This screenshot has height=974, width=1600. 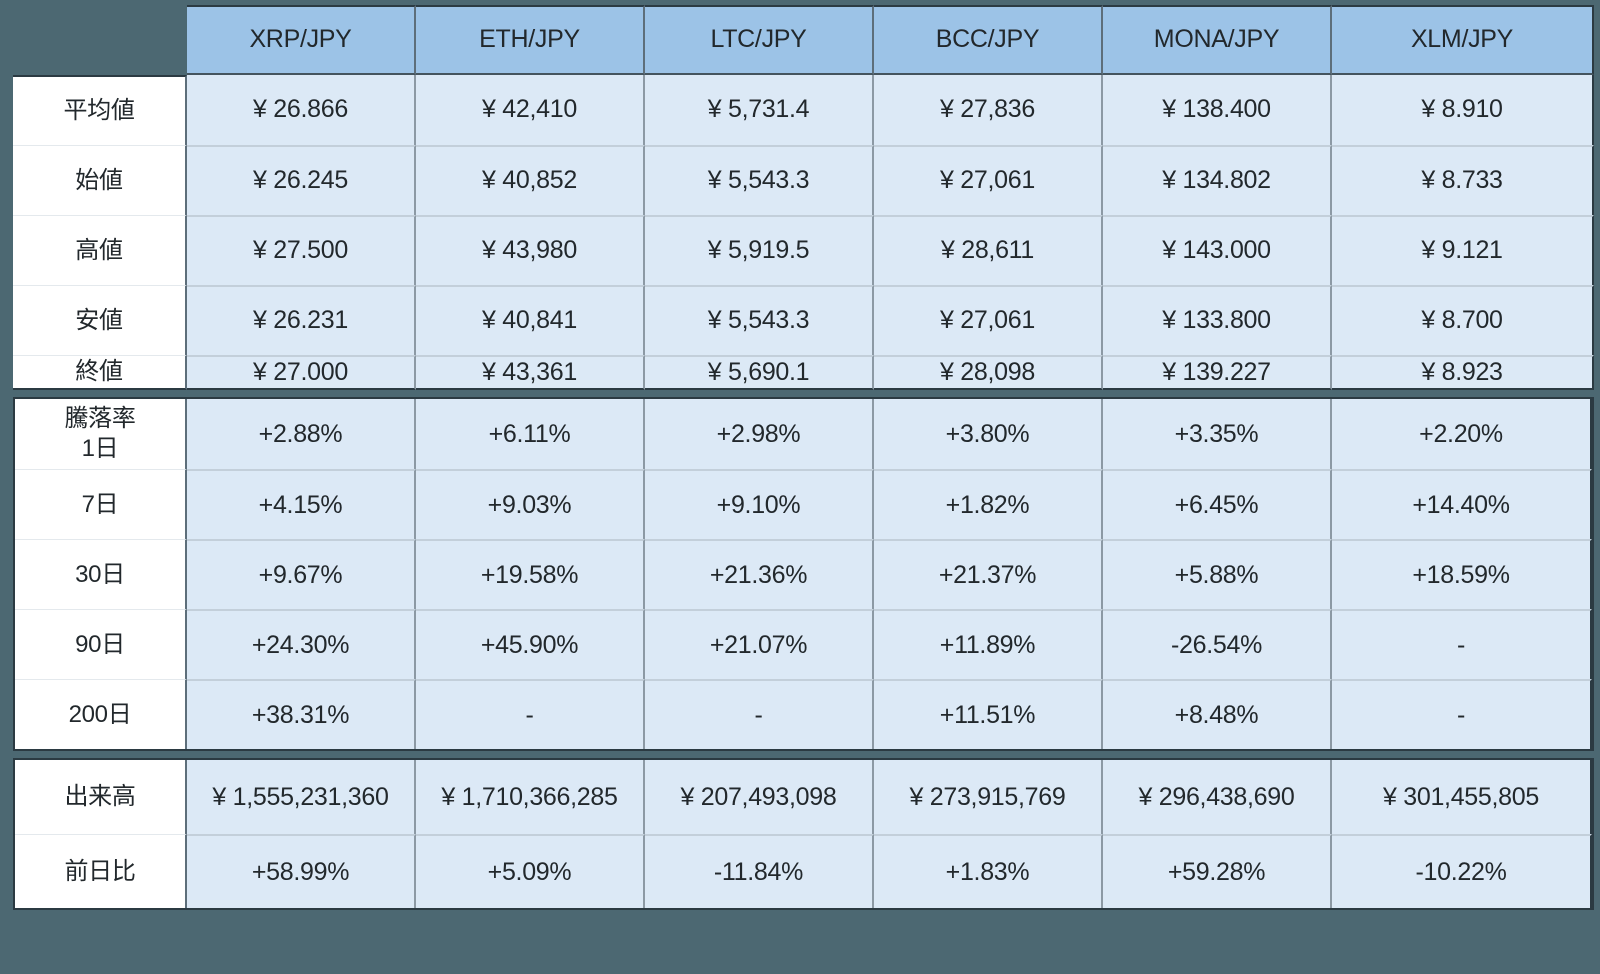 What do you see at coordinates (1462, 871) in the screenshot?
I see `cell-change-prev-day-xlm-jpy: -10.22%` at bounding box center [1462, 871].